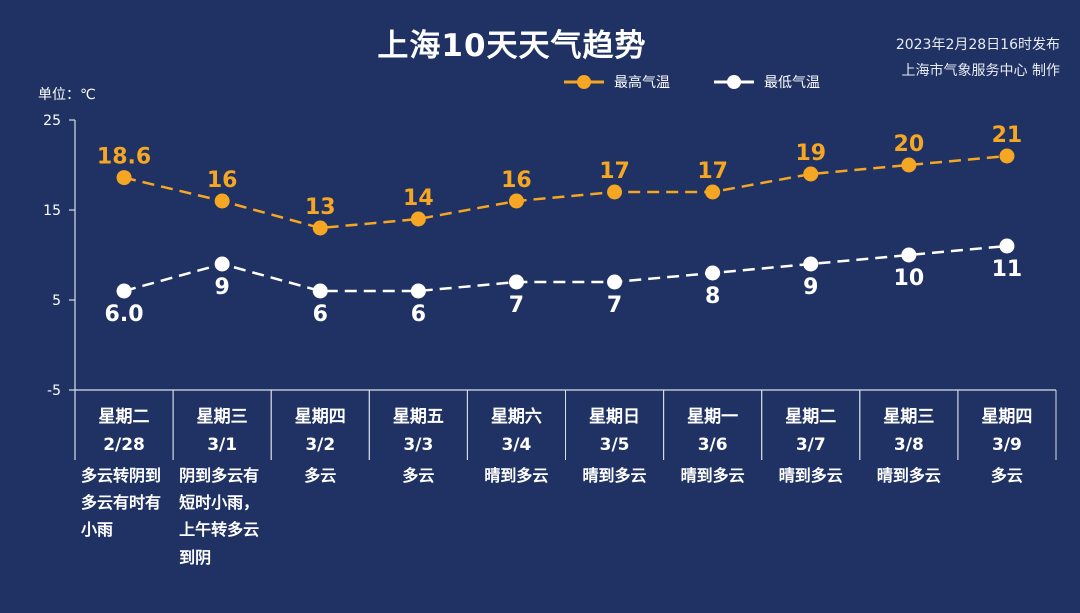 The height and width of the screenshot is (613, 1080). What do you see at coordinates (418, 417) in the screenshot?
I see `x-tick-weekday: 星期五` at bounding box center [418, 417].